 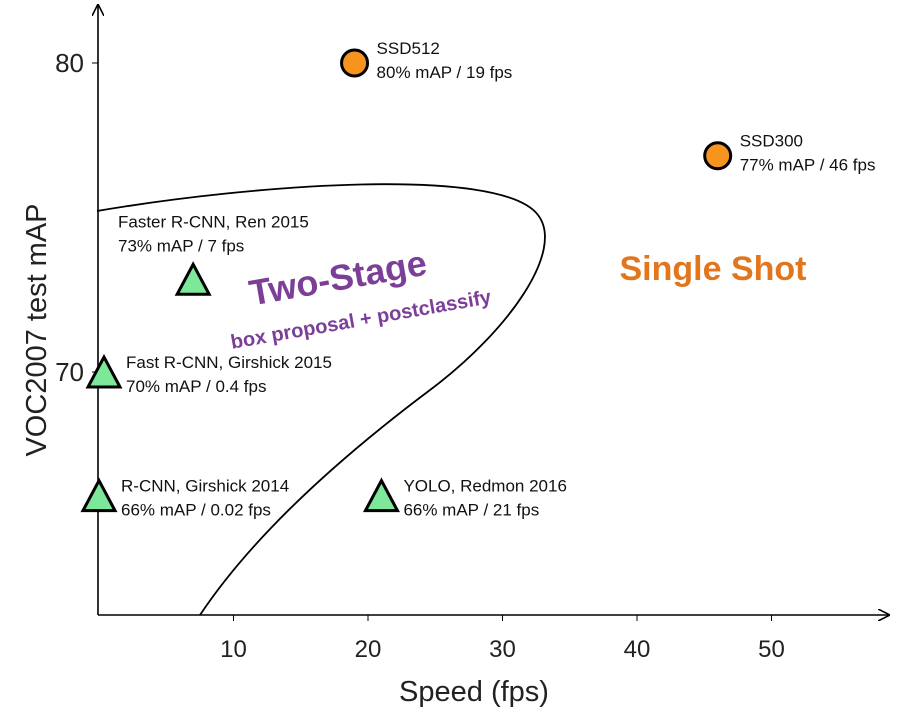 What do you see at coordinates (184, 498) in the screenshot?
I see `data-point: R-CNN, Girshick 2014 66% mAP / 0.02 fps` at bounding box center [184, 498].